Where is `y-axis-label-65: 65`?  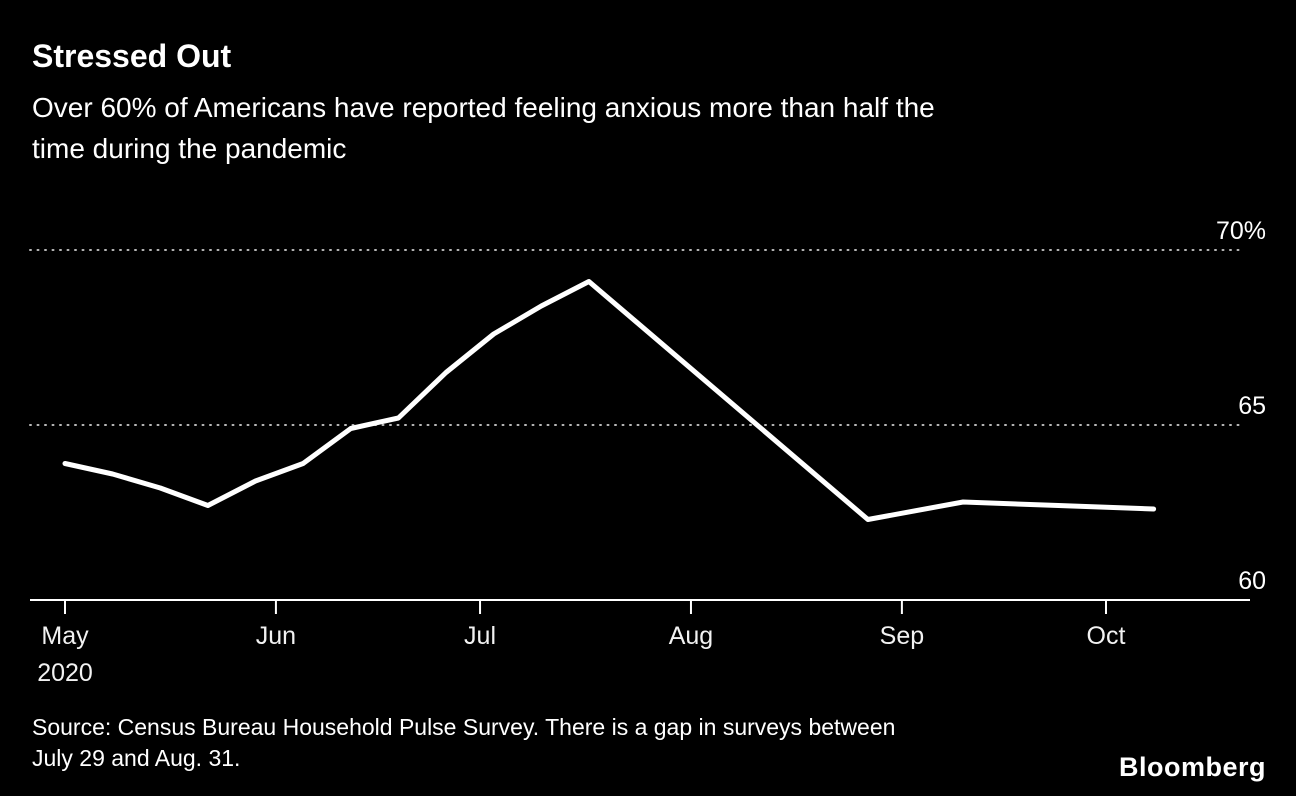 y-axis-label-65: 65 is located at coordinates (1252, 406).